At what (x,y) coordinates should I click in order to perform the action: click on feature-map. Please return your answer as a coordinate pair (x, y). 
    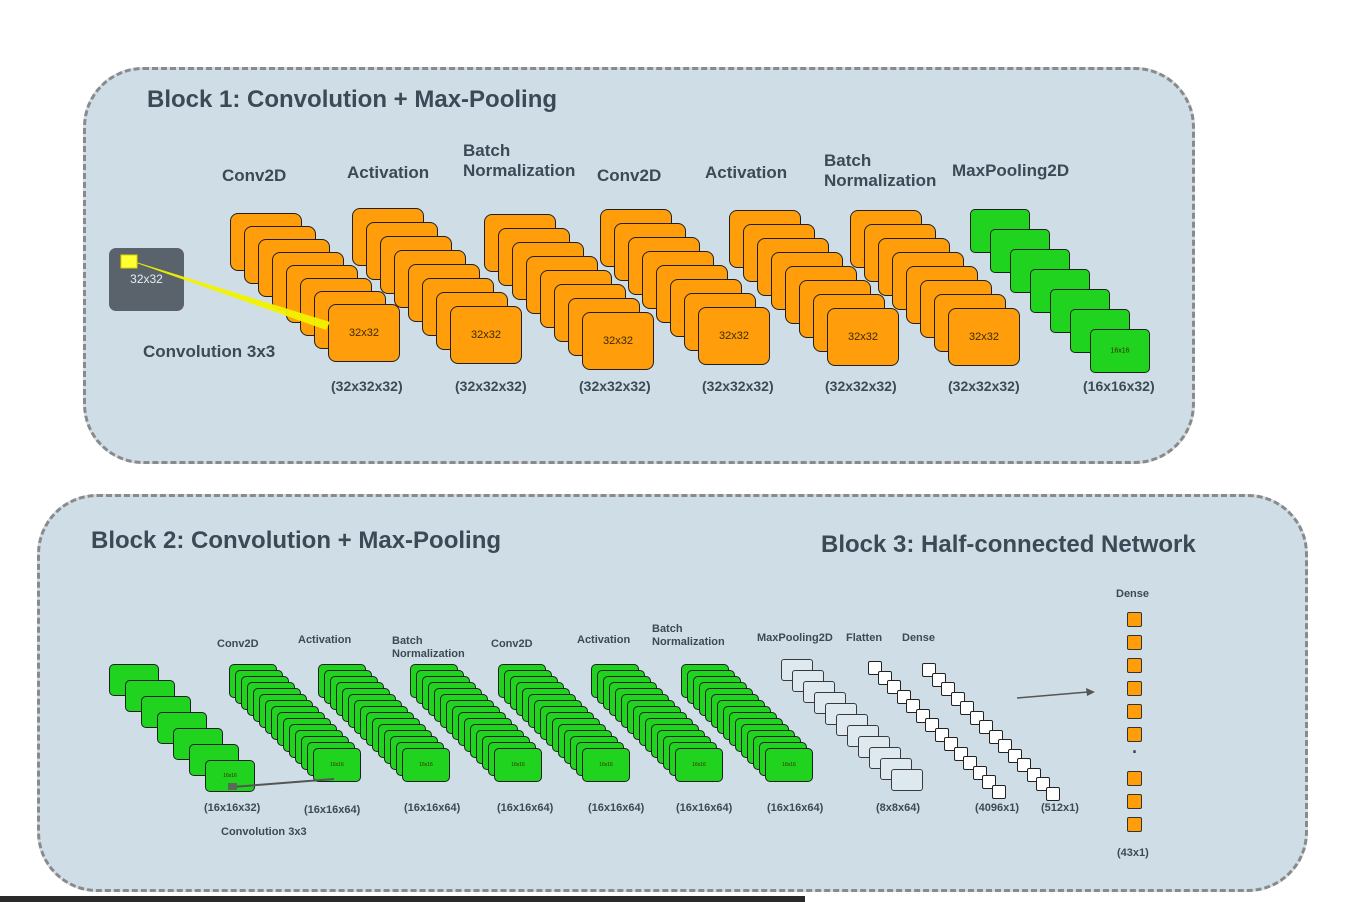
    Looking at the image, I should click on (907, 780).